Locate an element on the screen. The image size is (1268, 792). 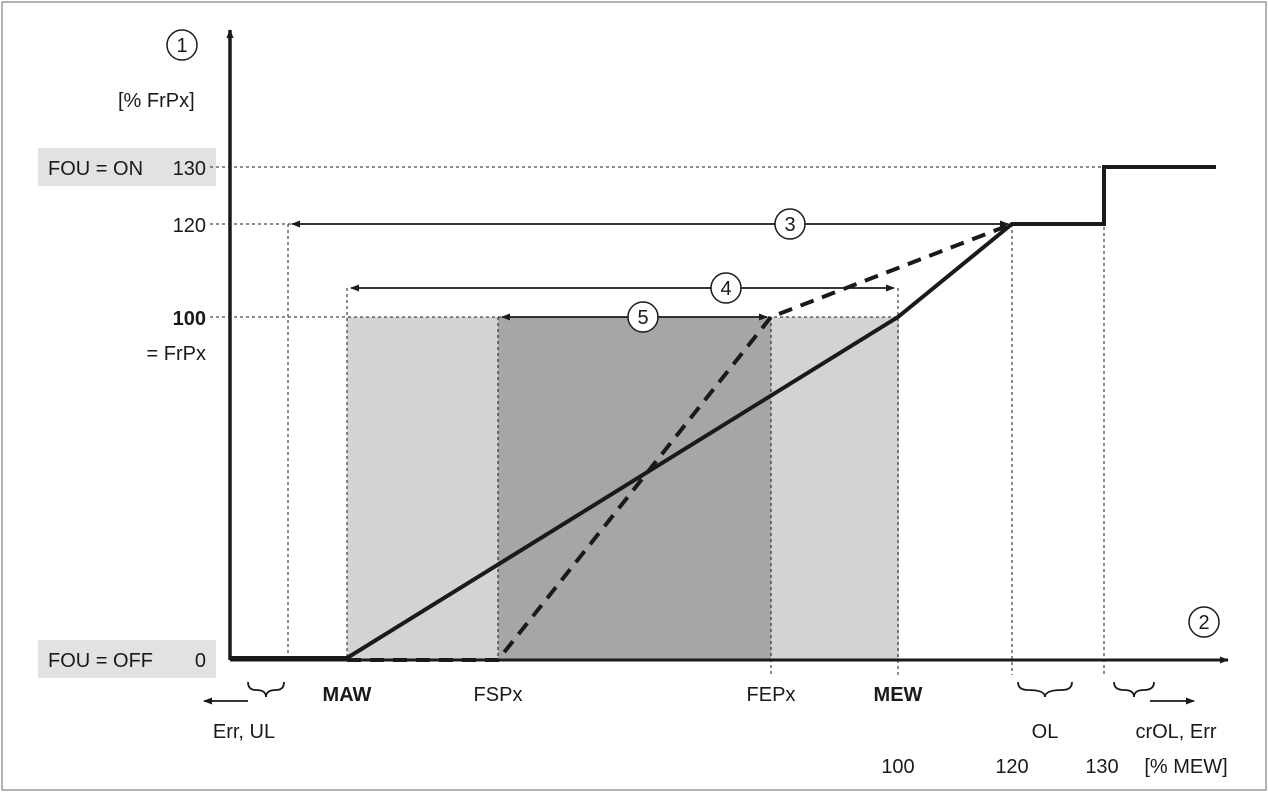
range-4-marker: 4 is located at coordinates (726, 288).